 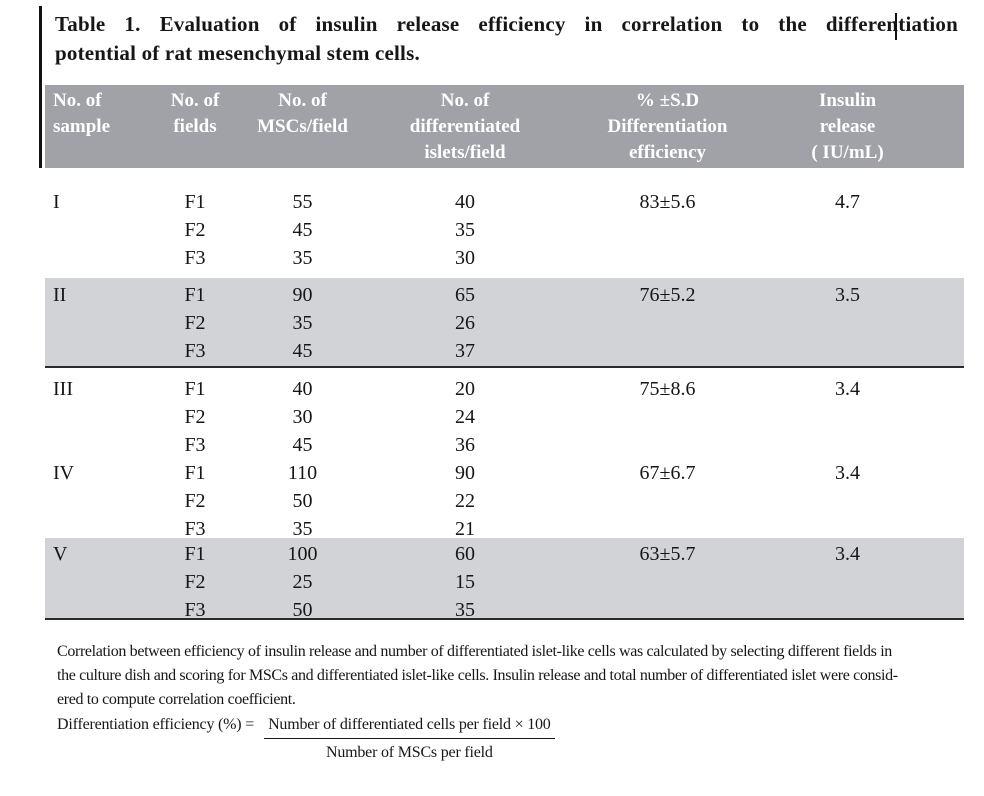 I want to click on cell-line: 15, so click(x=465, y=582).